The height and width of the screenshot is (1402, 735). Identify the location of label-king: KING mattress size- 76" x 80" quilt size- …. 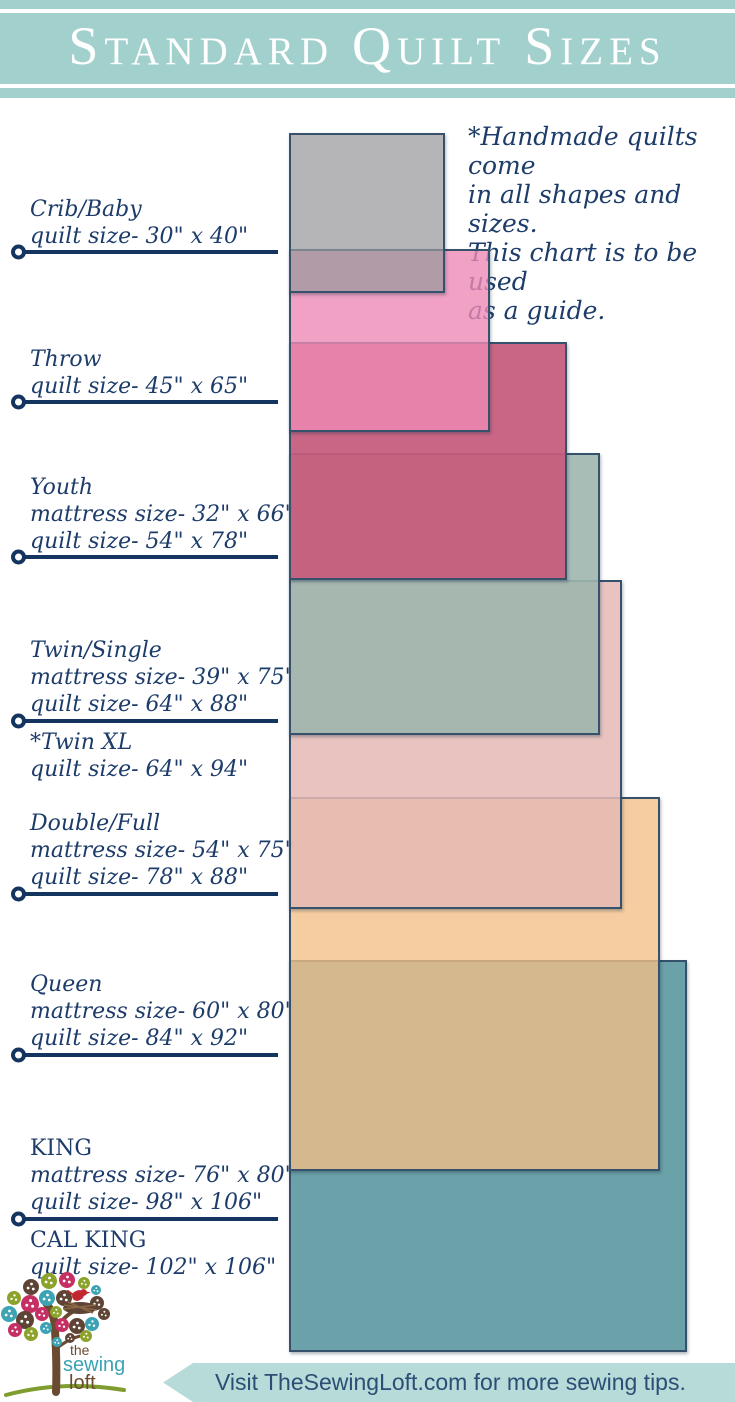
(162, 1175).